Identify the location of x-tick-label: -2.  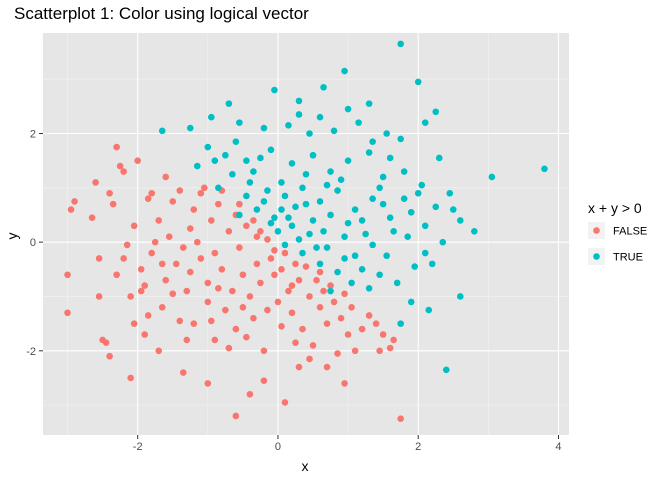
(138, 447).